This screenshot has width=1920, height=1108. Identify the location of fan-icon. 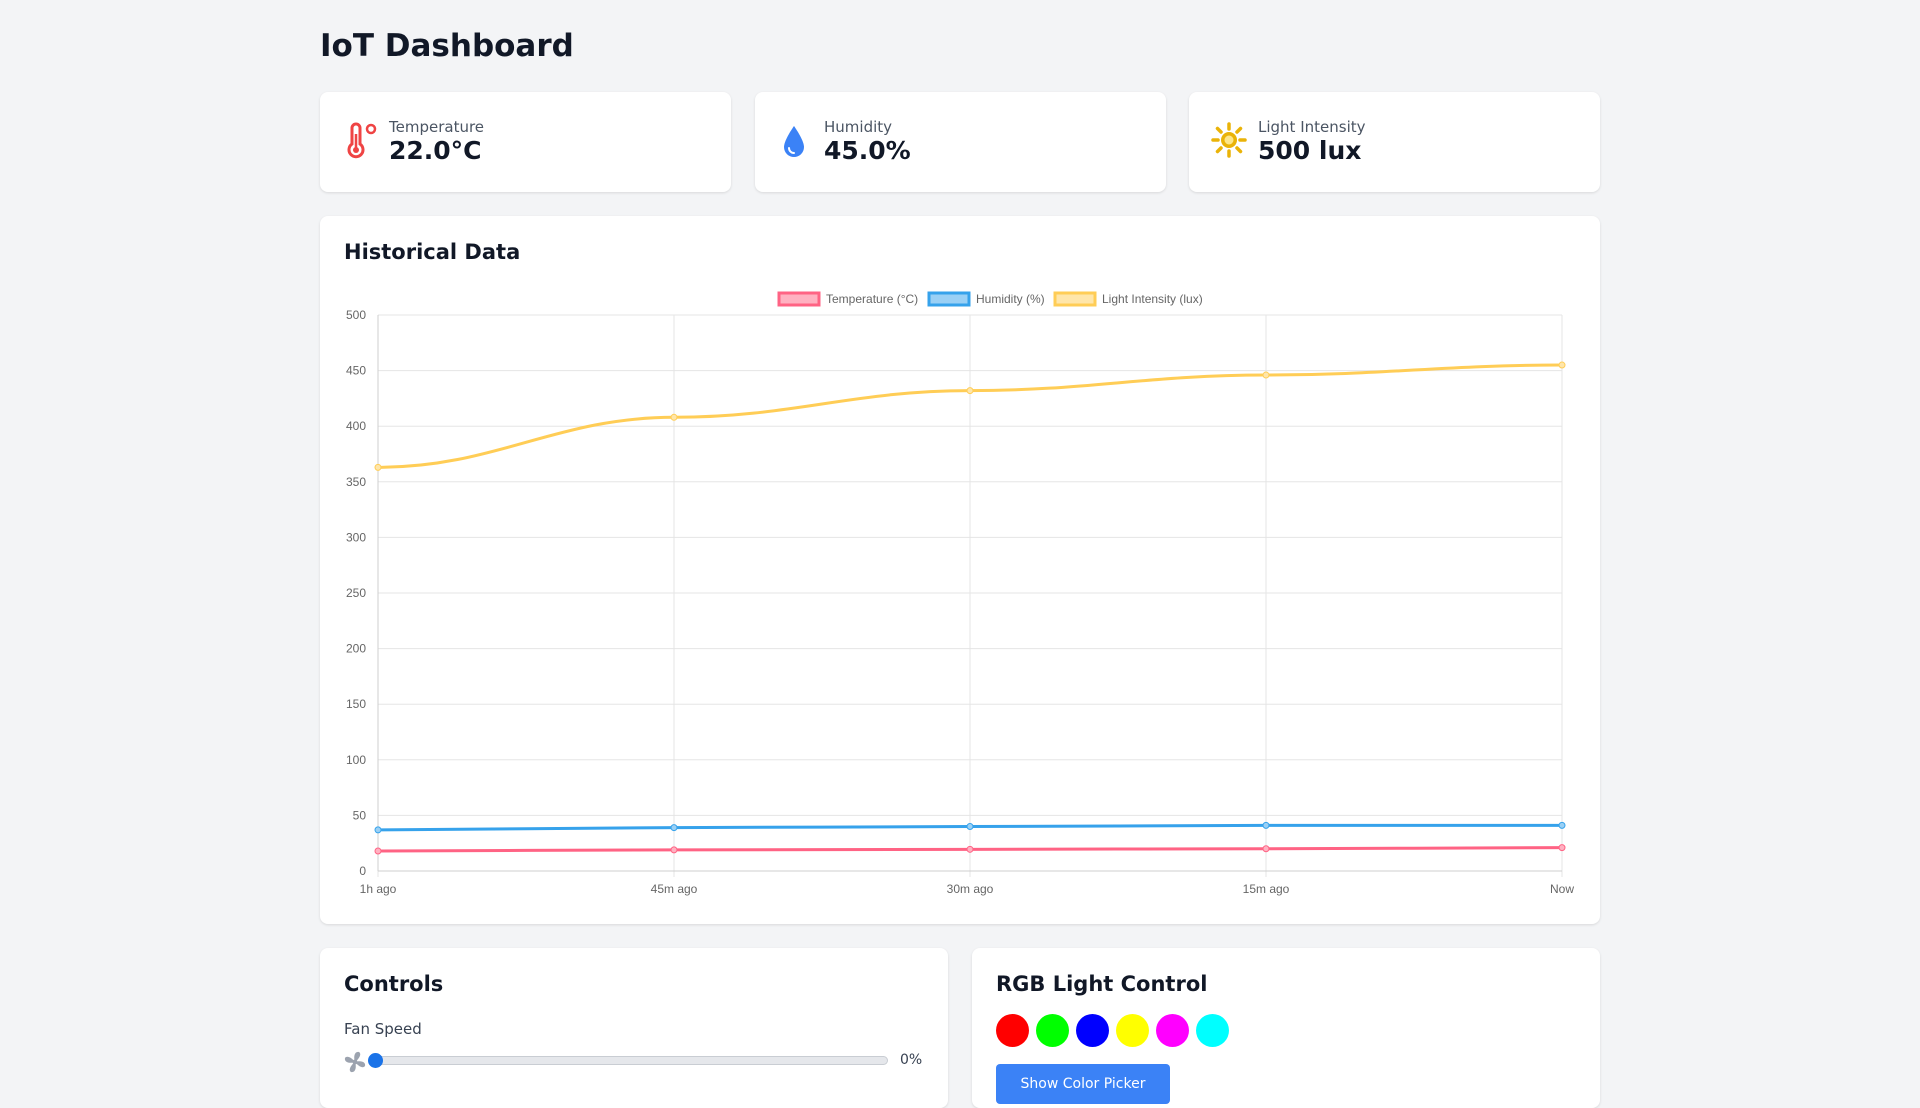
(355, 1062).